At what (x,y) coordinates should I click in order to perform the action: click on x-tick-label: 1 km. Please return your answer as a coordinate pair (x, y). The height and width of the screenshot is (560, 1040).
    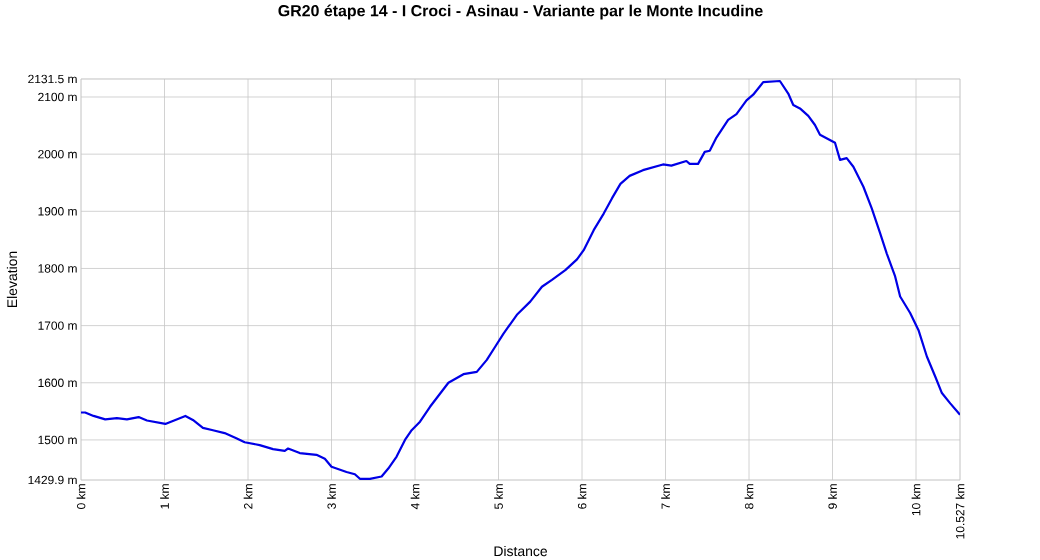
    Looking at the image, I should click on (164, 496).